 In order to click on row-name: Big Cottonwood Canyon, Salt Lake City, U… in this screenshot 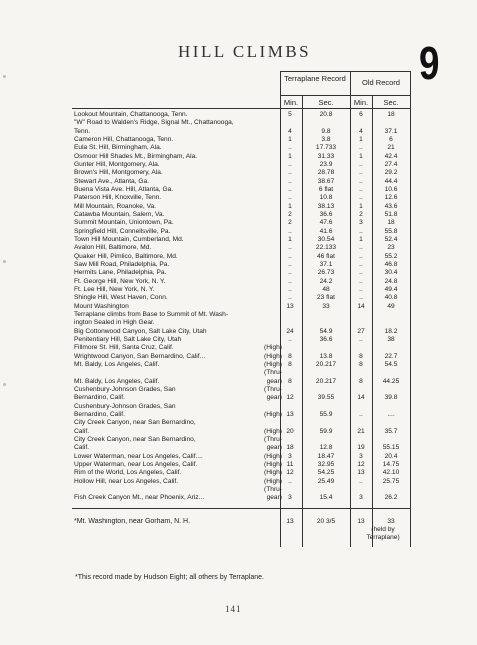, I will do `click(140, 331)`.